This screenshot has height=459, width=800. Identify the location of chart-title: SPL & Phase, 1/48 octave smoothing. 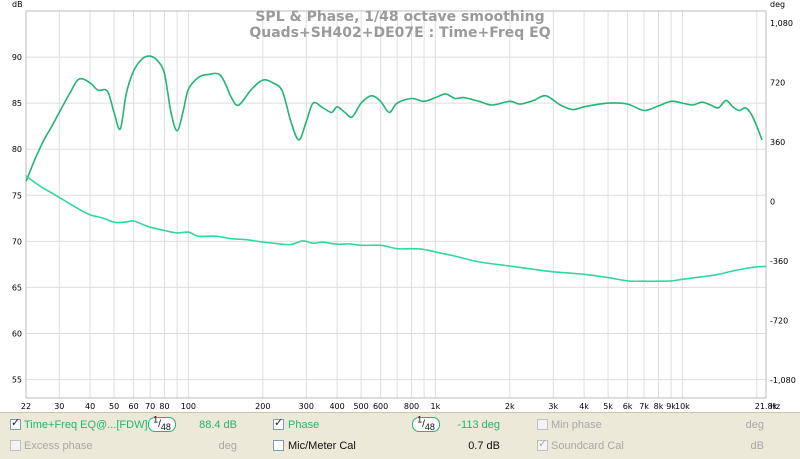
(399, 17).